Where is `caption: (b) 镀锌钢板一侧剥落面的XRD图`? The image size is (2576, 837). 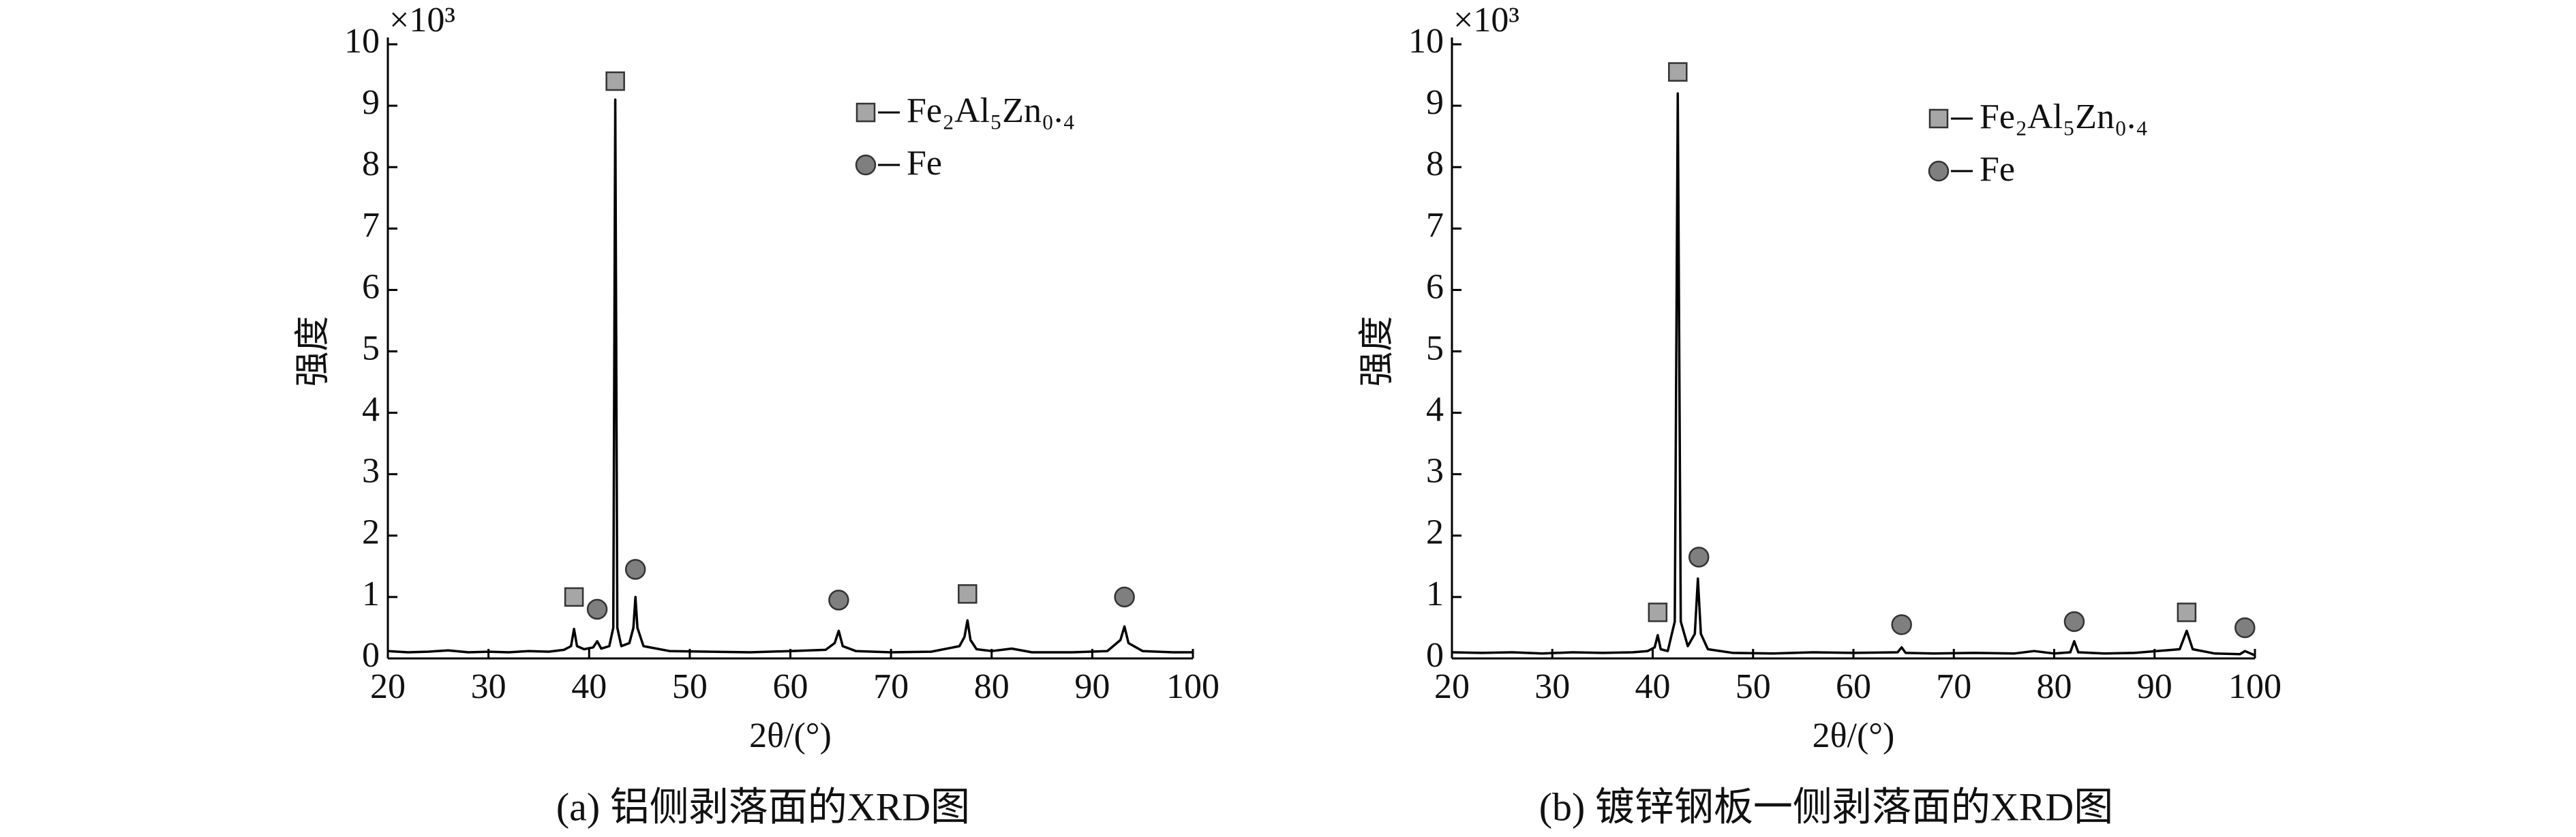
caption: (b) 镀锌钢板一侧剥落面的XRD图 is located at coordinates (1826, 807).